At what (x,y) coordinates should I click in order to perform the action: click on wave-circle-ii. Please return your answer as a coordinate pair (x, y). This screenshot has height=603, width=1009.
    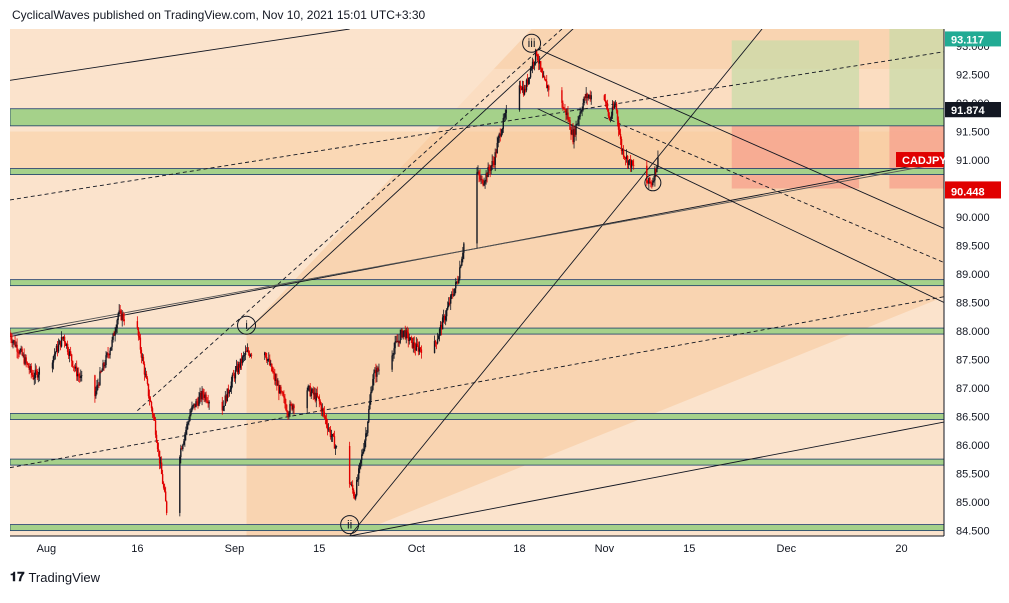
    Looking at the image, I should click on (350, 525).